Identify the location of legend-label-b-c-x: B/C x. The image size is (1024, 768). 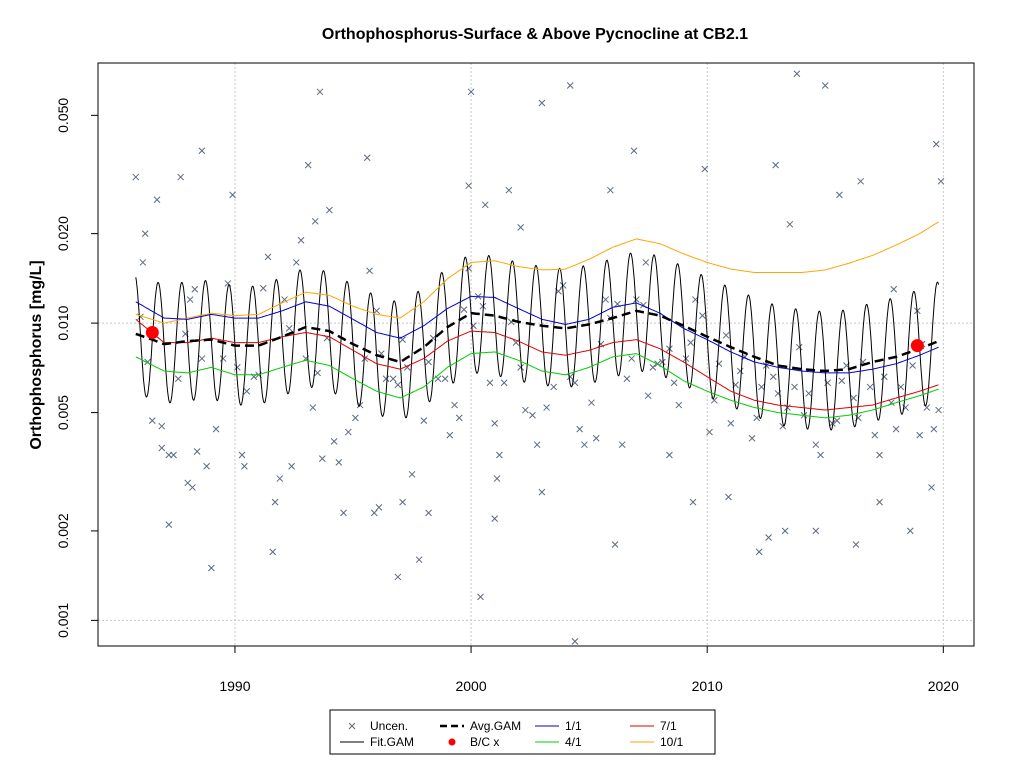
(484, 742).